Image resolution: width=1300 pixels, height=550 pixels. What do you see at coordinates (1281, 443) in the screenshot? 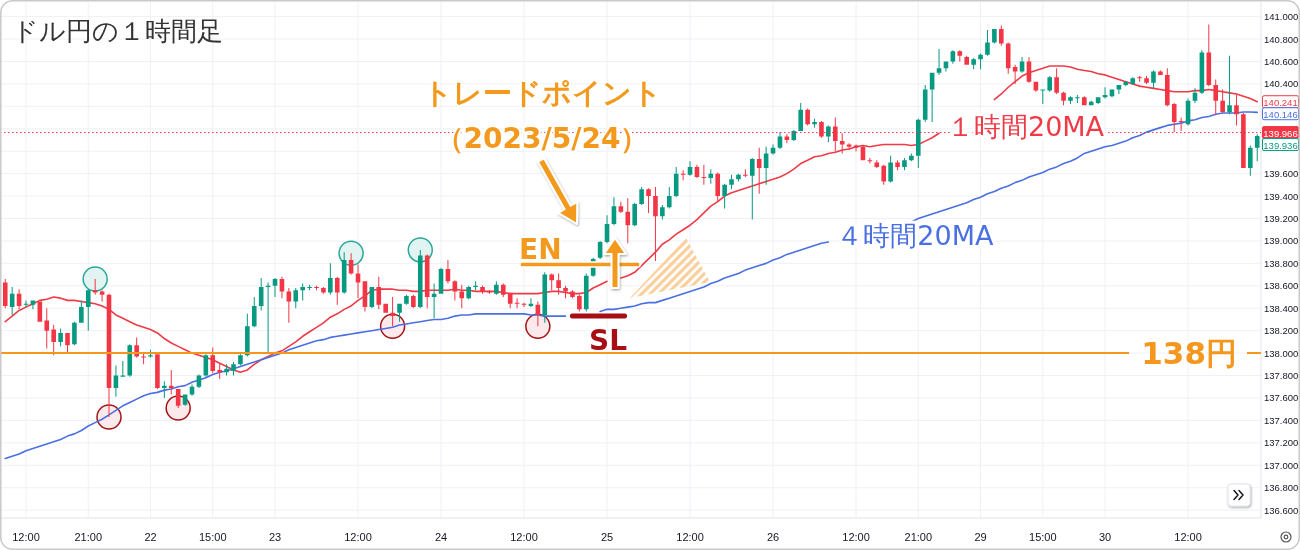
I see `y-tick-label: 137.200` at bounding box center [1281, 443].